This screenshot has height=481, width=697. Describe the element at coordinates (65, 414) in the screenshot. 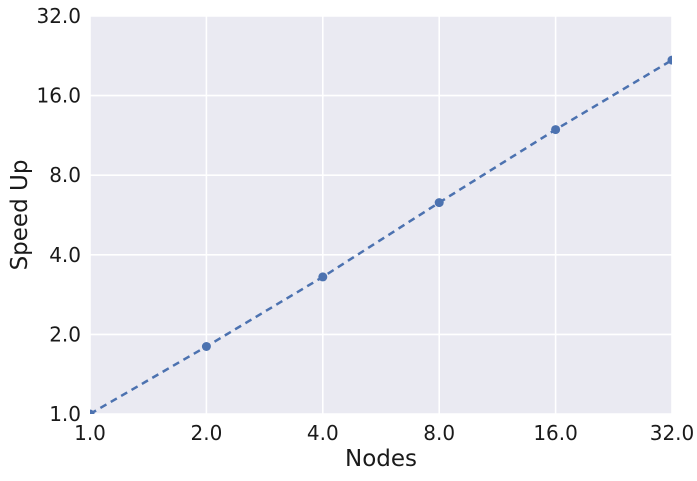

I see `y-tick-label: 1.0` at that location.